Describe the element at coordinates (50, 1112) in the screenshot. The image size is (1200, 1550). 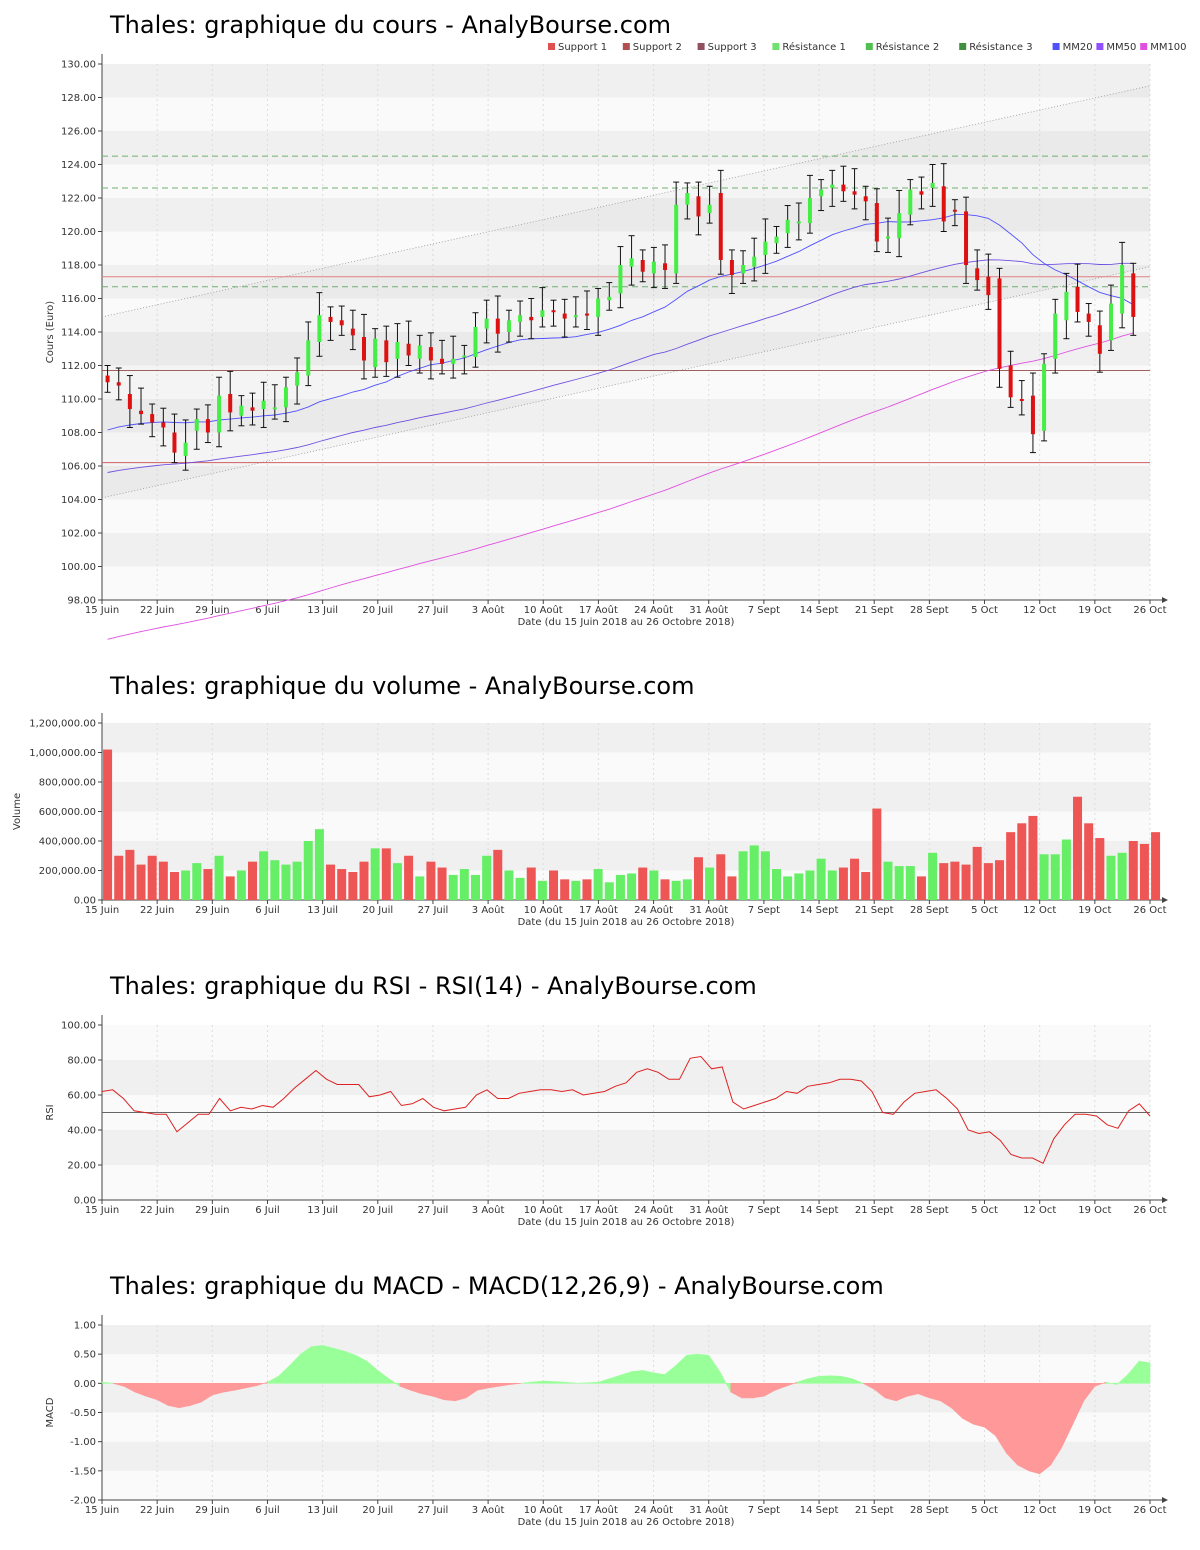
I see `y-axis-label: RSI` at that location.